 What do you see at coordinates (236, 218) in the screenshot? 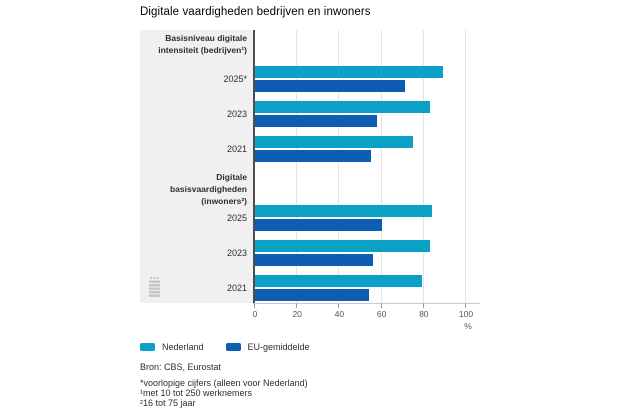
I see `year-label: 2025` at bounding box center [236, 218].